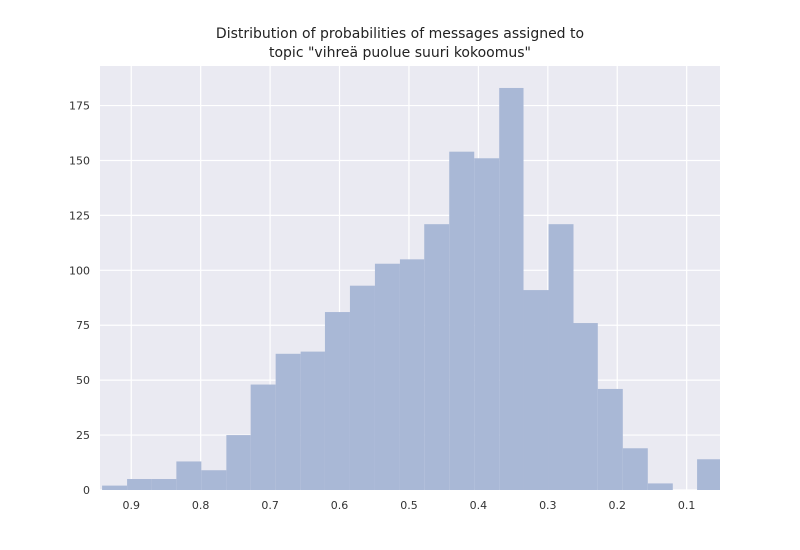  What do you see at coordinates (617, 505) in the screenshot?
I see `x-tick-label: 0.2` at bounding box center [617, 505].